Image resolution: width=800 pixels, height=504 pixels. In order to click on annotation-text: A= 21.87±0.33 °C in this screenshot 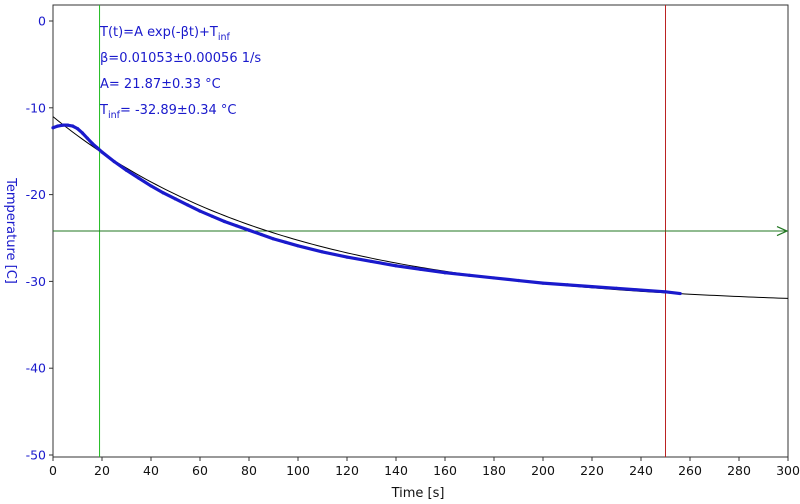, I will do `click(160, 84)`.